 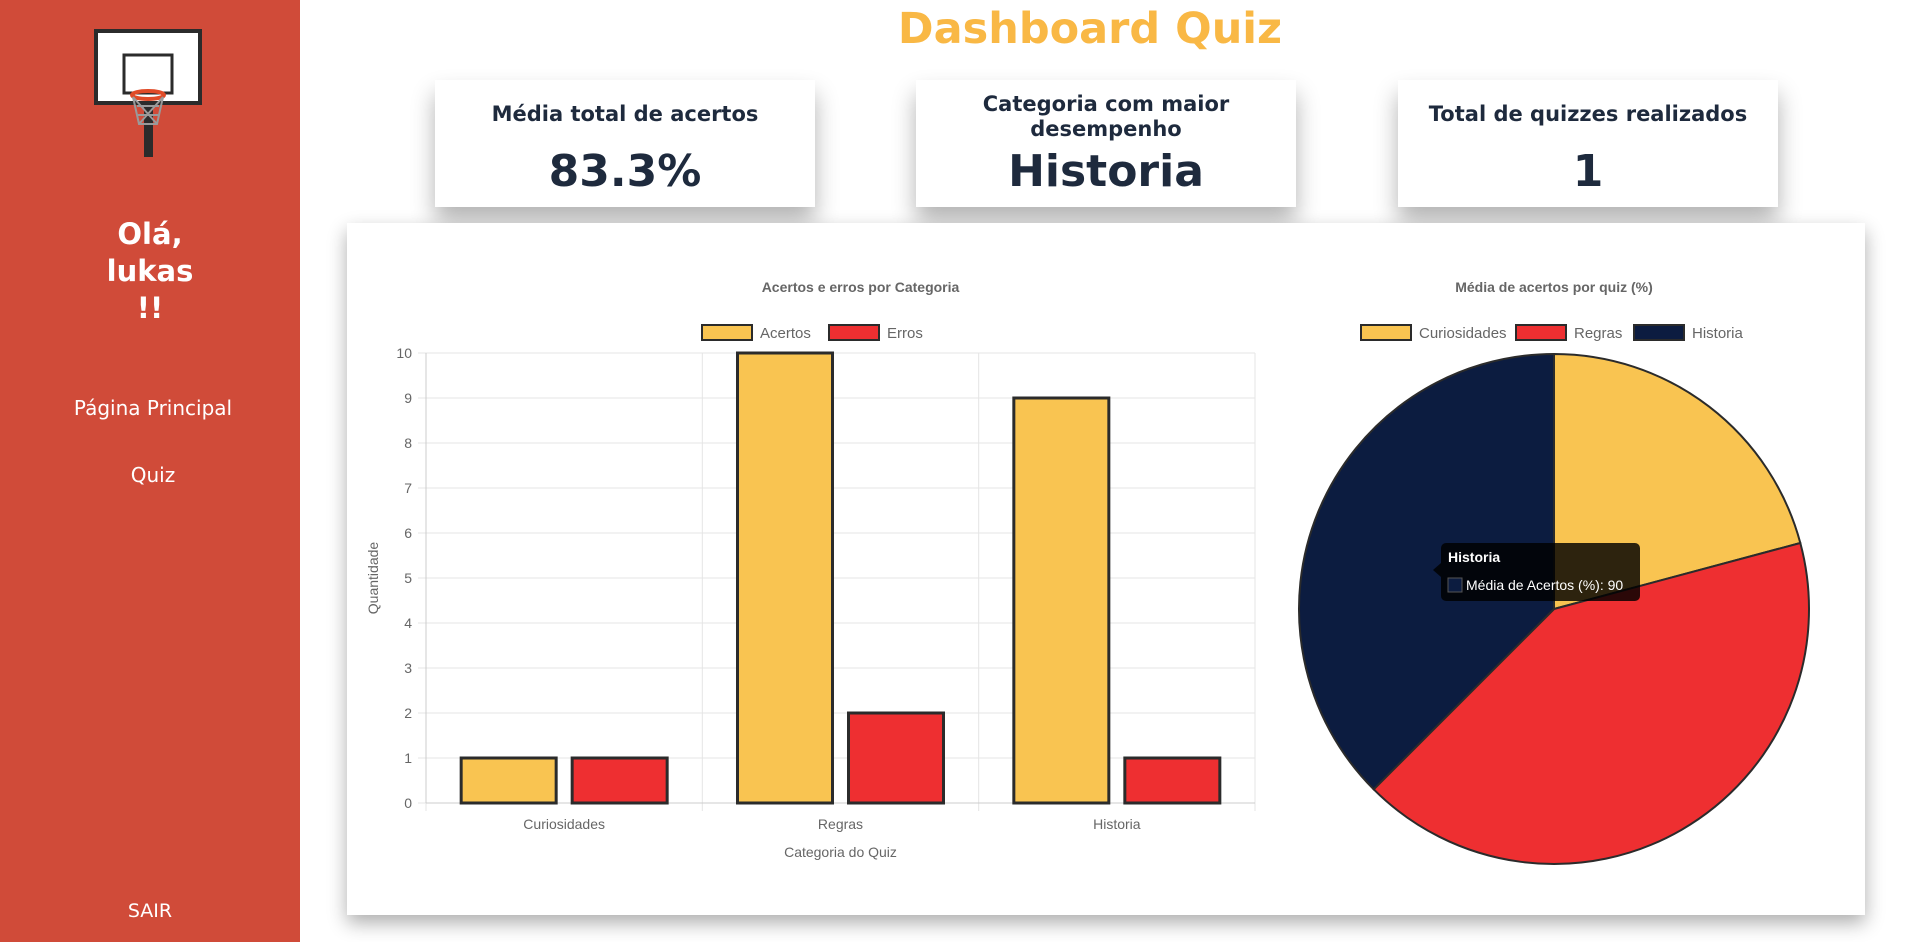 What do you see at coordinates (756, 333) in the screenshot?
I see `legend-item-acertos: Acertos` at bounding box center [756, 333].